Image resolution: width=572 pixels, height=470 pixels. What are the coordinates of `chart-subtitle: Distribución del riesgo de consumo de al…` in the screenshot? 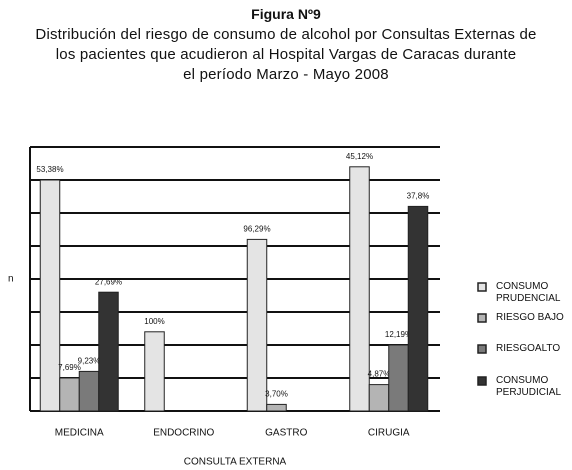 It's located at (286, 34).